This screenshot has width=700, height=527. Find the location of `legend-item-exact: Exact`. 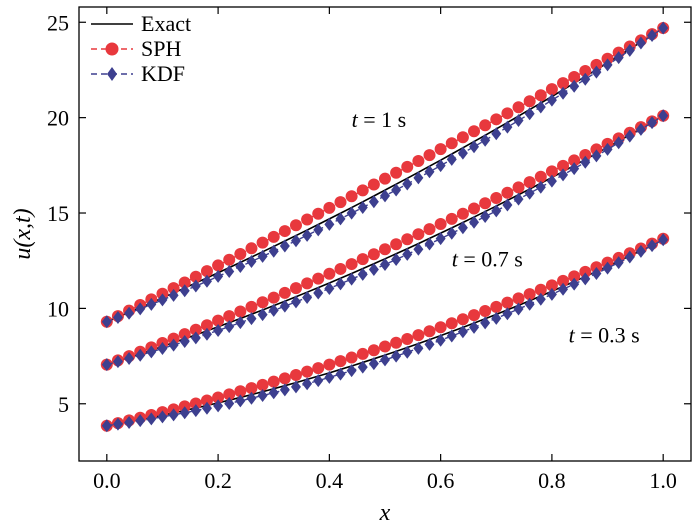

legend-item-exact: Exact is located at coordinates (141, 23).